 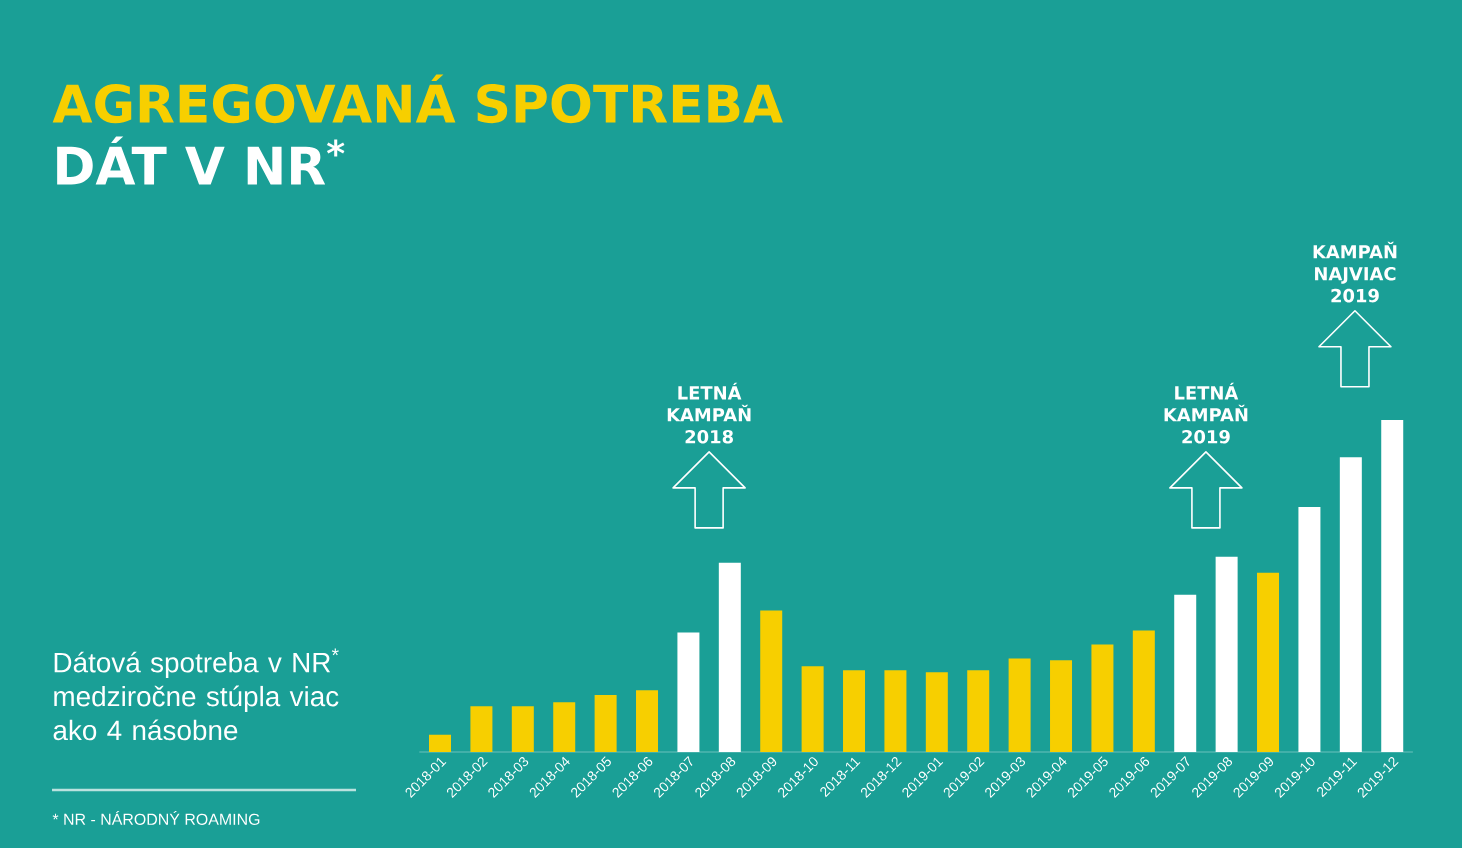 What do you see at coordinates (709, 413) in the screenshot?
I see `annotation: LETNÁ KAMPAŇ 2018` at bounding box center [709, 413].